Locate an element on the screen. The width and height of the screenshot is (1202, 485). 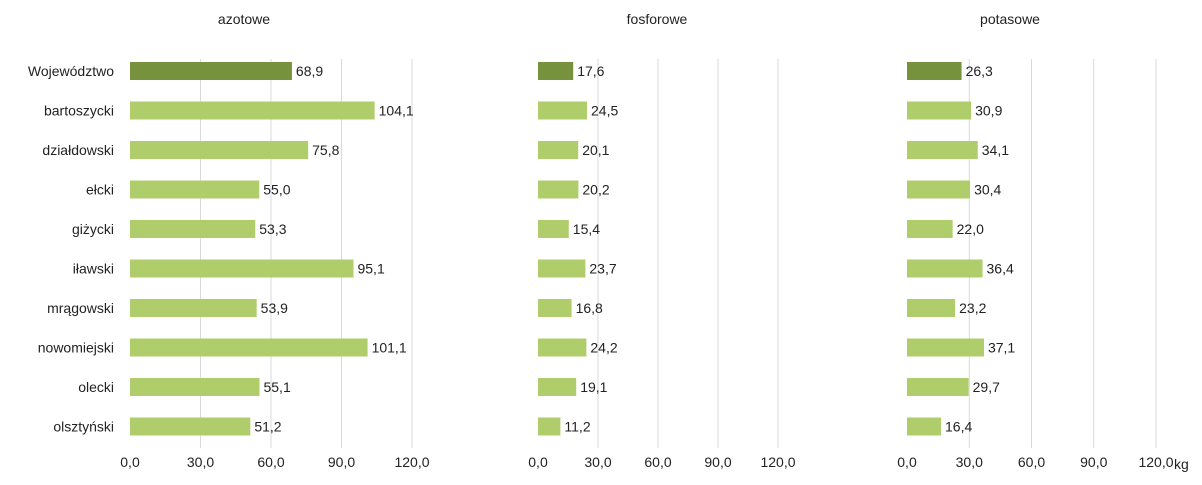
azotowe-value-label: 75,8 is located at coordinates (325, 150).